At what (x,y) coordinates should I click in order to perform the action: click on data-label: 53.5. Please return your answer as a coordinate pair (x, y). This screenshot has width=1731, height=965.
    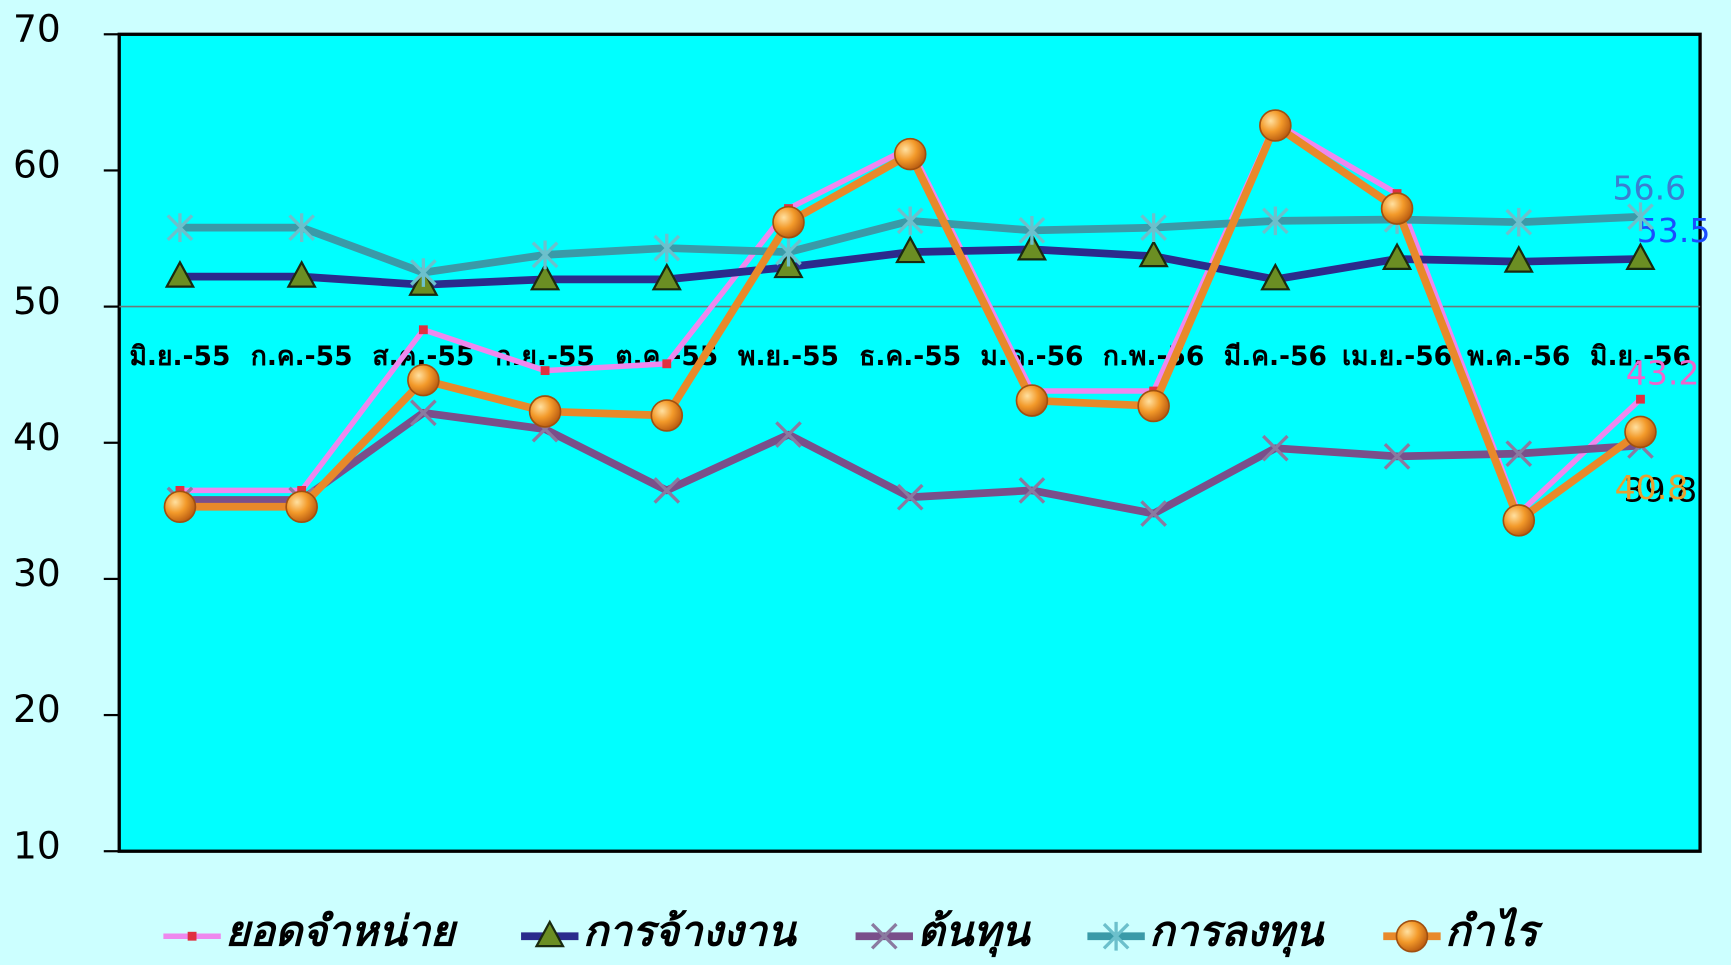
    Looking at the image, I should click on (1674, 230).